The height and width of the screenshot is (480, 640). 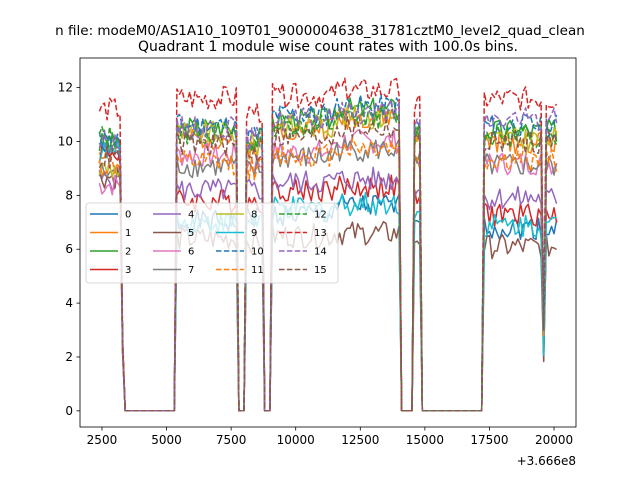 I want to click on legend-label-4: 4, so click(x=191, y=215).